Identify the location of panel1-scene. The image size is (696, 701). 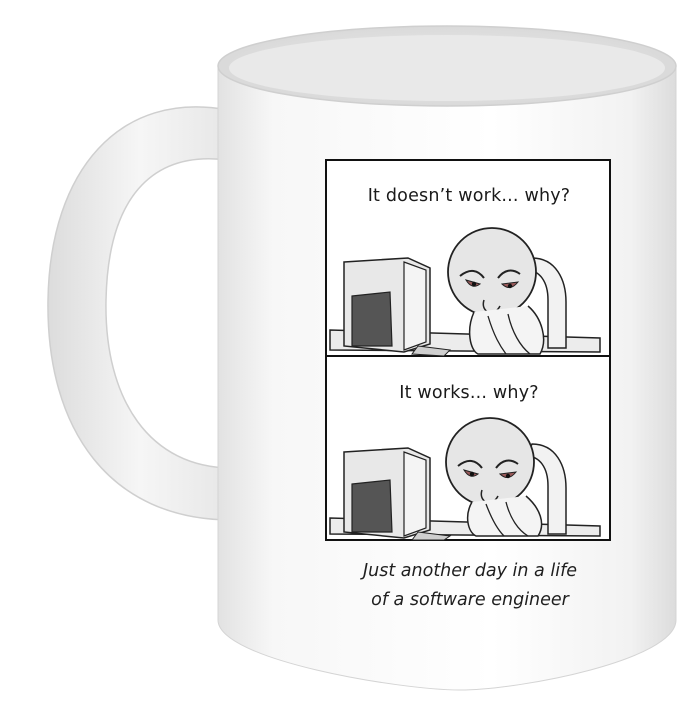
(465, 292).